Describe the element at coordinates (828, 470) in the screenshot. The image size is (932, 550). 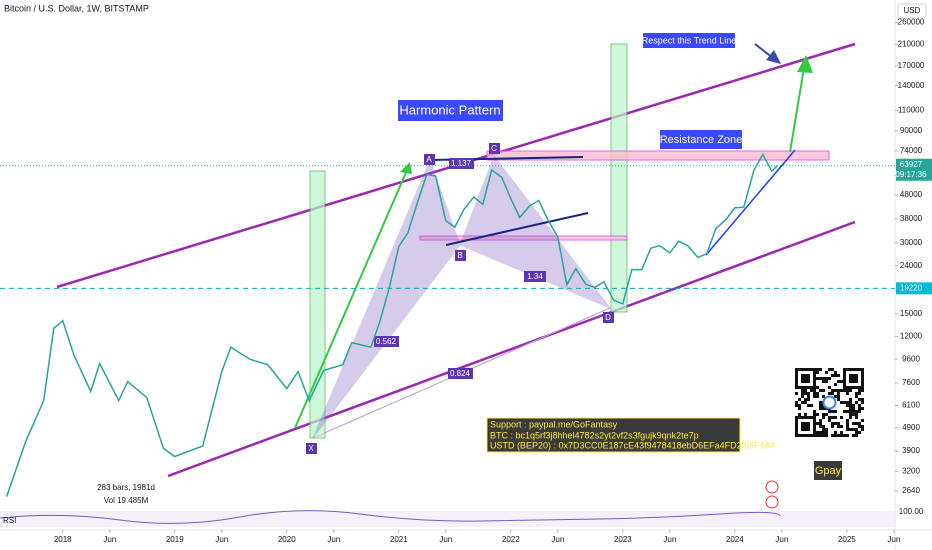
I see `gpay-box` at that location.